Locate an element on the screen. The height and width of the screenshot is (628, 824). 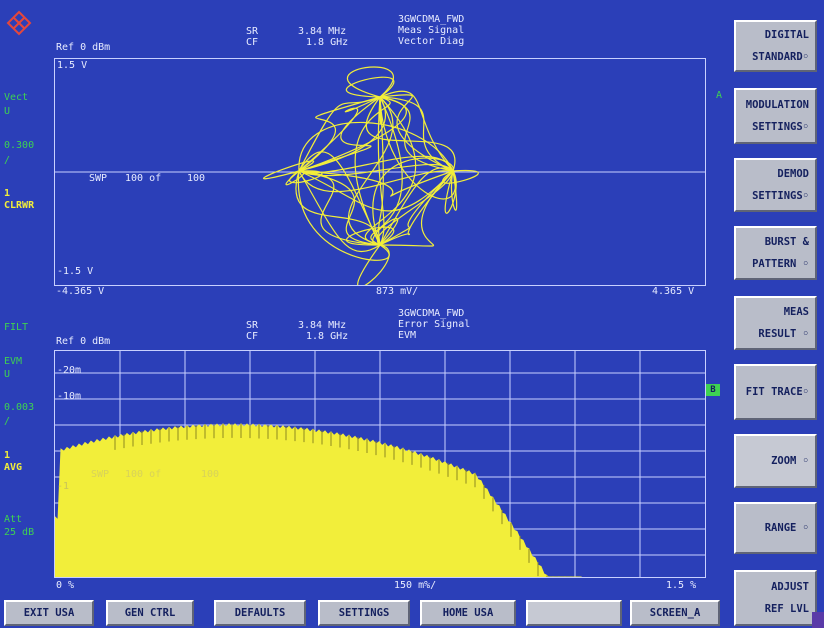
upper-side-trace-no: 1 is located at coordinates (7, 193).